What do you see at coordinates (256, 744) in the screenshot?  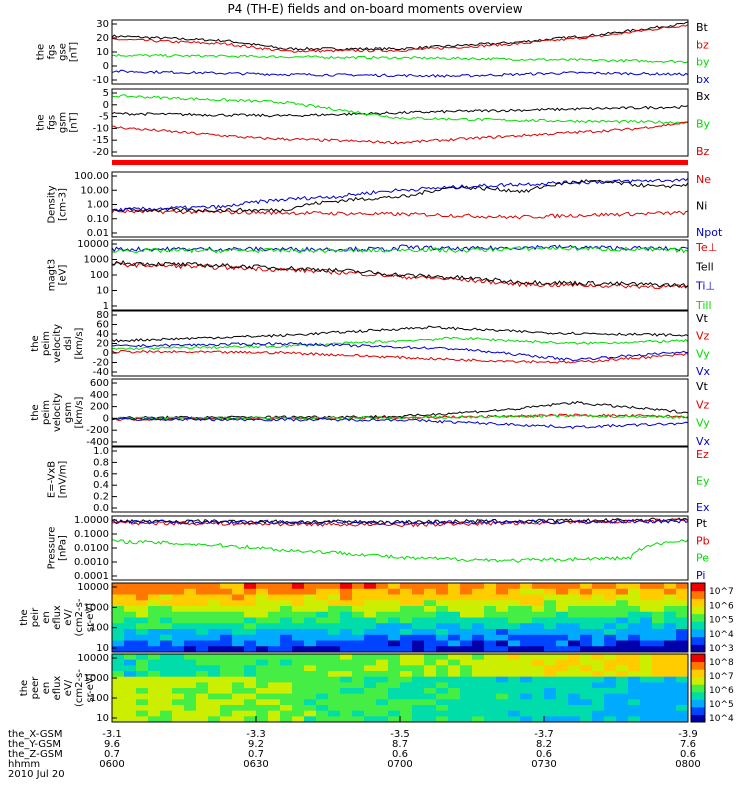 I see `x-axis-value: 9.2` at bounding box center [256, 744].